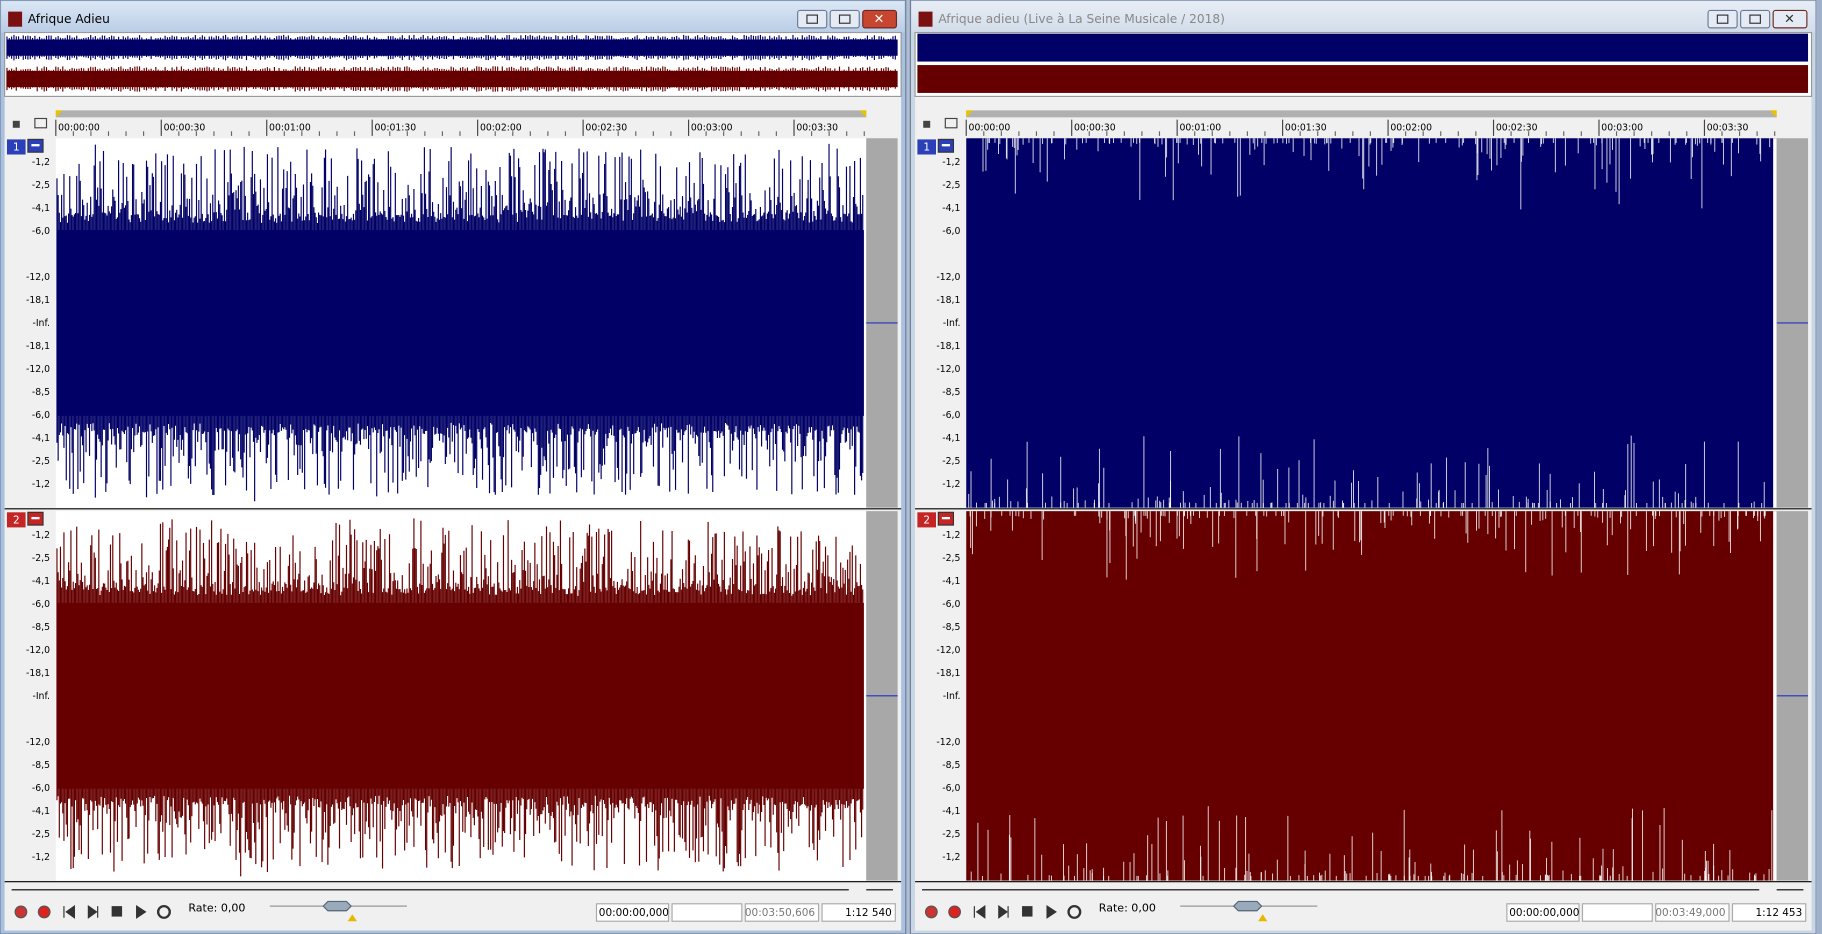 Image resolution: width=1822 pixels, height=934 pixels. What do you see at coordinates (79, 127) in the screenshot?
I see `ruler-label: 00:00:00` at bounding box center [79, 127].